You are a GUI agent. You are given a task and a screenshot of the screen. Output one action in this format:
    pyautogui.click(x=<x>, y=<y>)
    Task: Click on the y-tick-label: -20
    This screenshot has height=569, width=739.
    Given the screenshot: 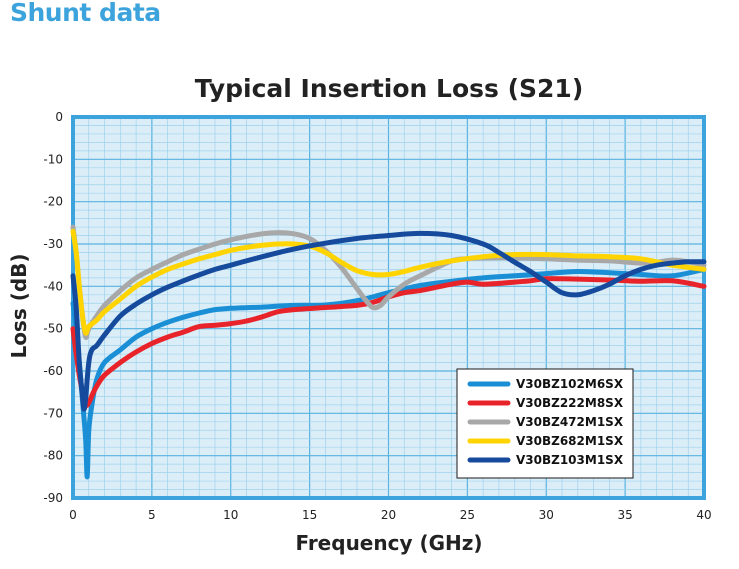 What is the action you would take?
    pyautogui.click(x=53, y=202)
    